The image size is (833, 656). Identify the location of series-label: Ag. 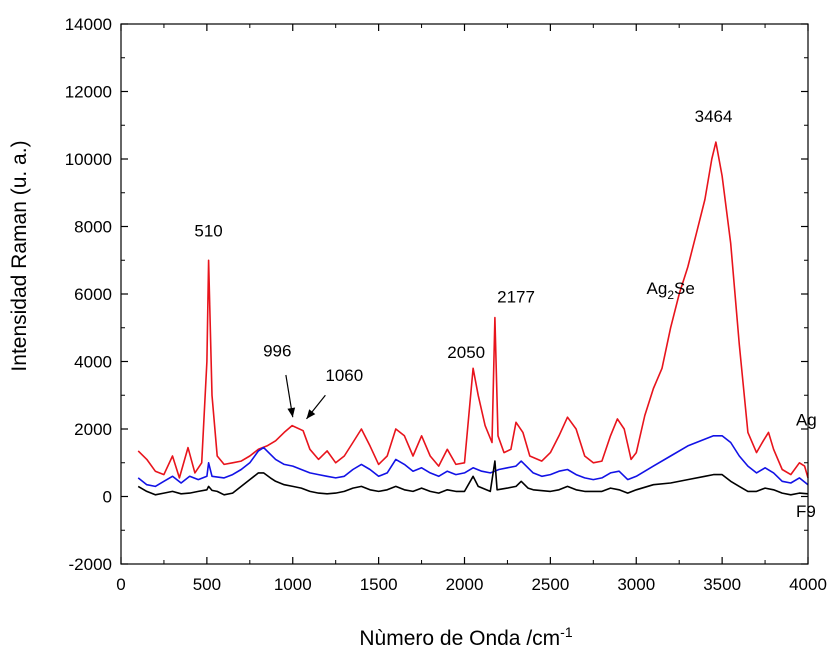
(806, 420).